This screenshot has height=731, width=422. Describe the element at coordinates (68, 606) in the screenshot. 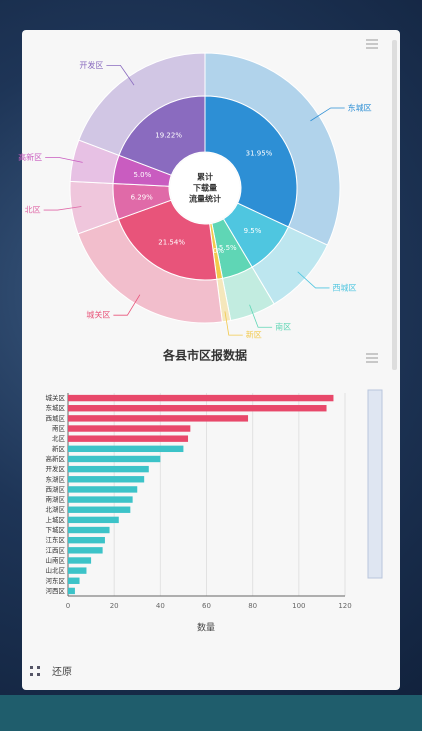

I see `x-tick-label: 0` at that location.